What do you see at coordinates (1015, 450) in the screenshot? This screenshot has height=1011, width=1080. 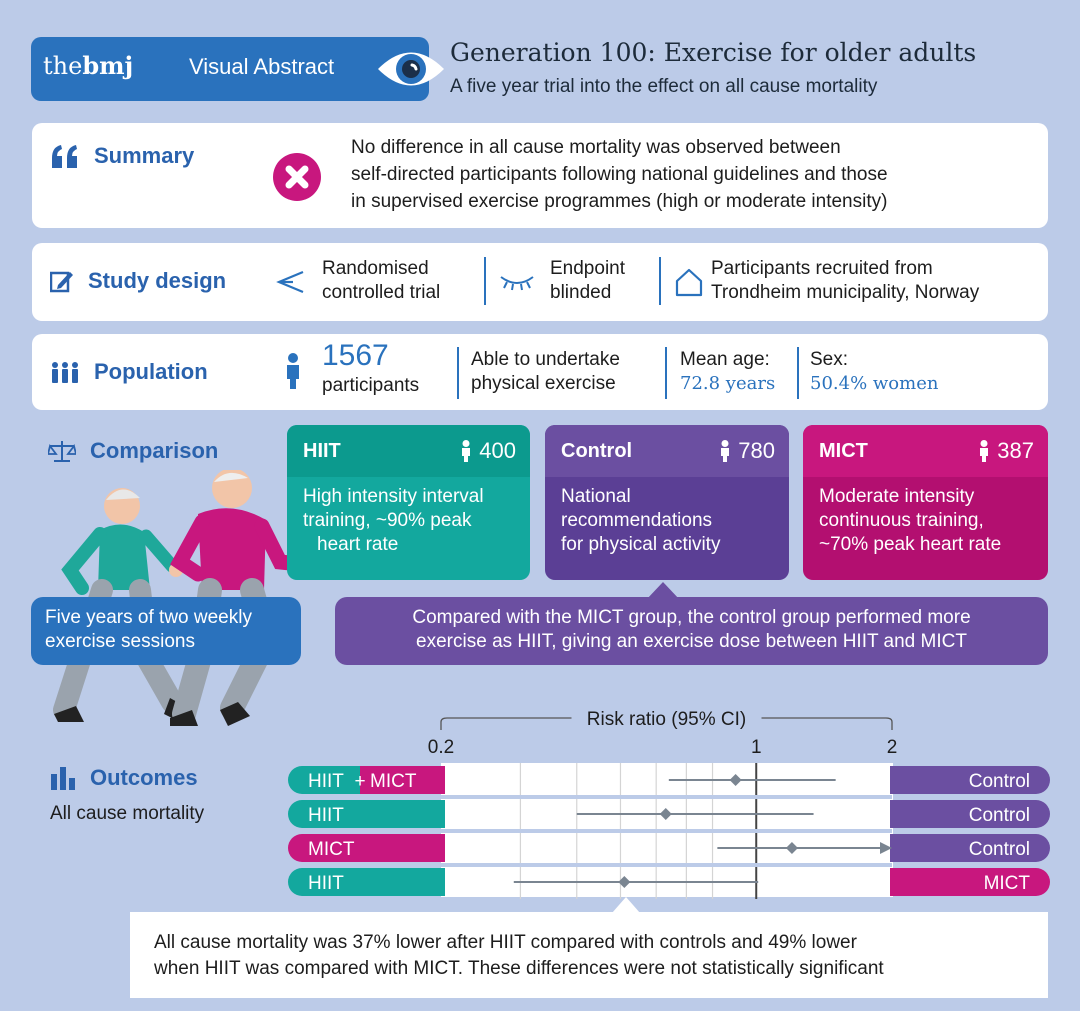 I see `group-count-mict: 387` at bounding box center [1015, 450].